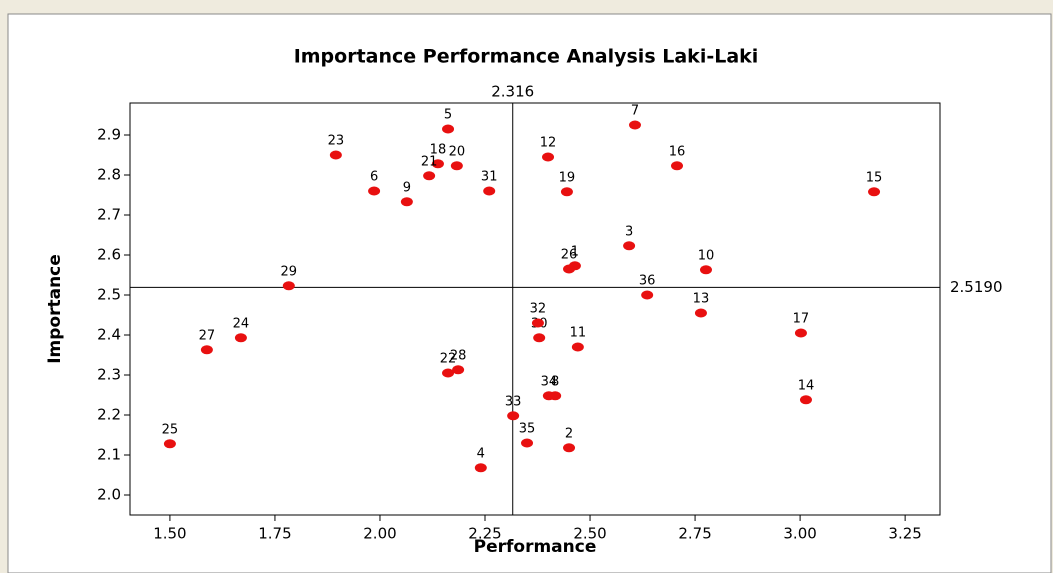 The height and width of the screenshot is (573, 1053). What do you see at coordinates (569, 433) in the screenshot?
I see `point-label: 2` at bounding box center [569, 433].